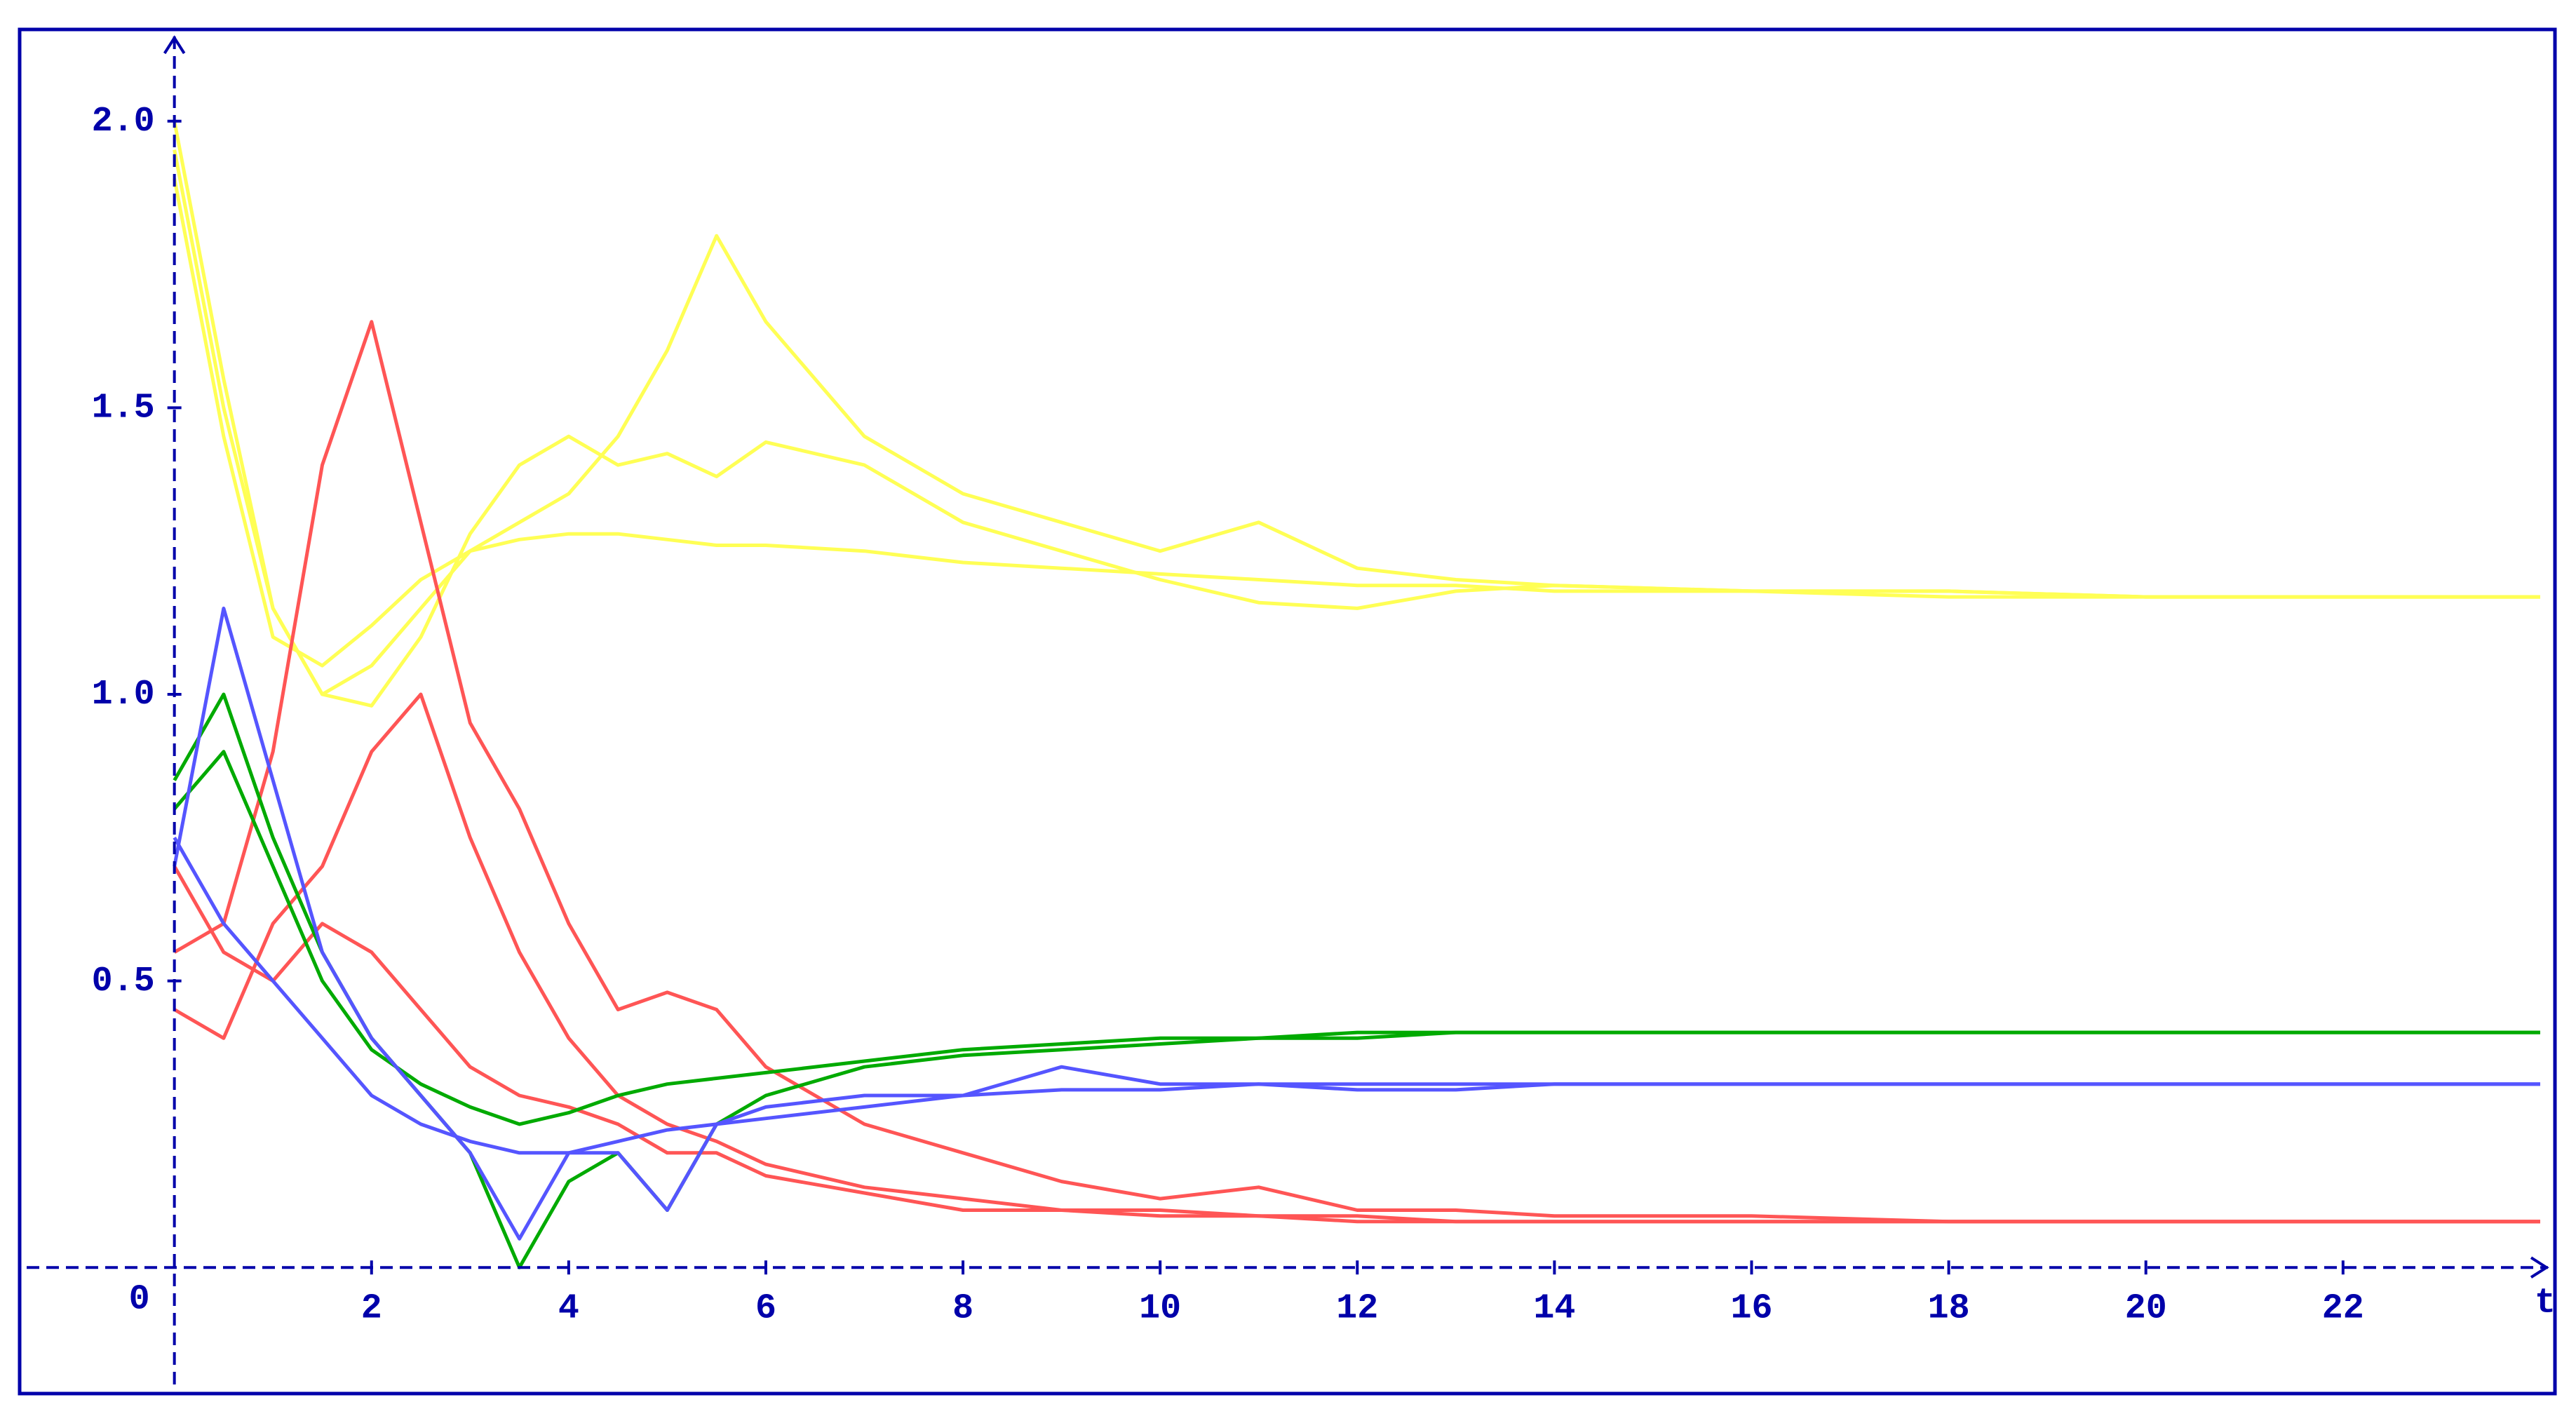  What do you see at coordinates (2539, 1267) in the screenshot?
I see `x-axis-arrow` at bounding box center [2539, 1267].